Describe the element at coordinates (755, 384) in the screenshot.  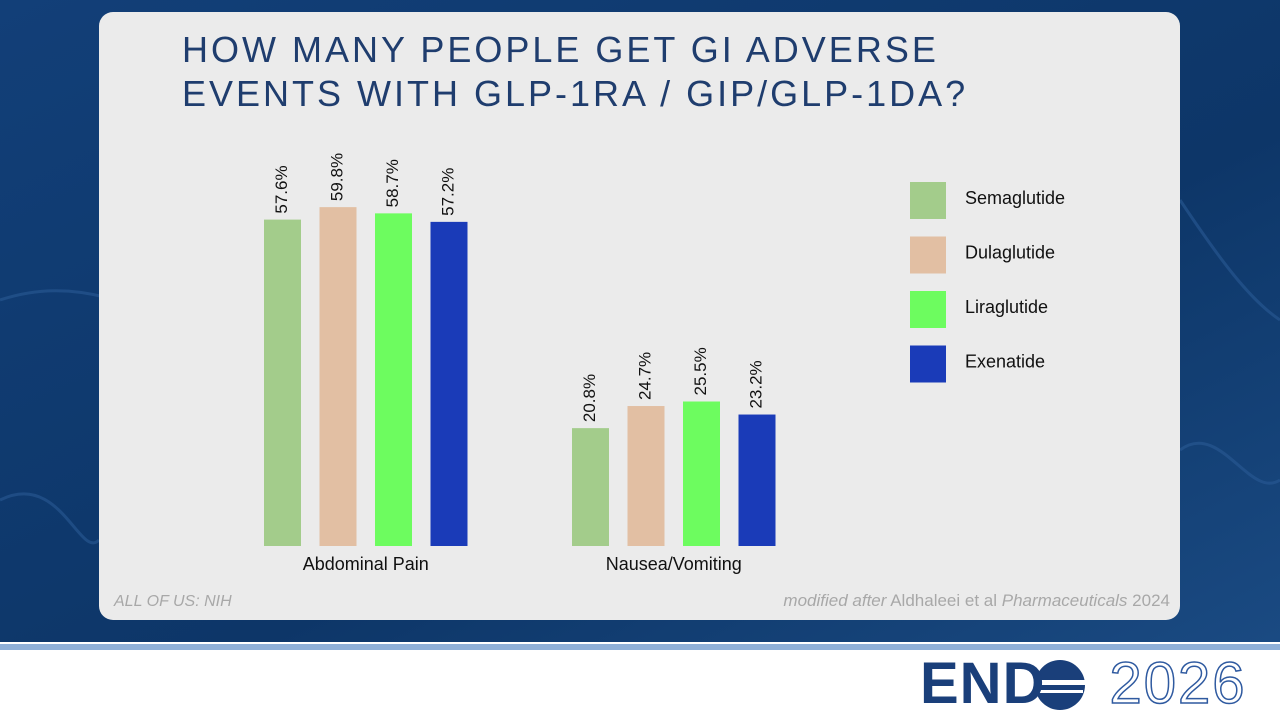
I see `value-label: 23.2%` at that location.